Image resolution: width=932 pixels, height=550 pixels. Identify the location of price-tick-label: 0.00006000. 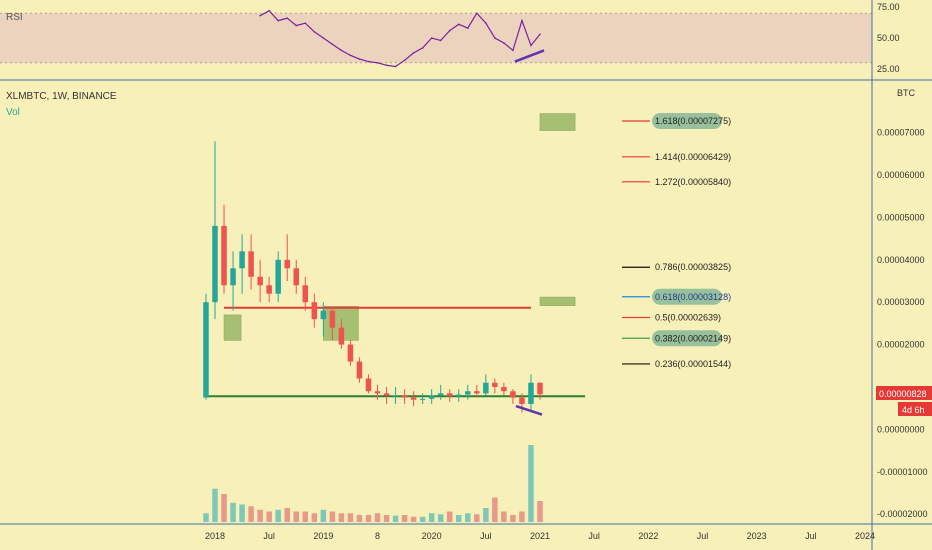
(901, 175).